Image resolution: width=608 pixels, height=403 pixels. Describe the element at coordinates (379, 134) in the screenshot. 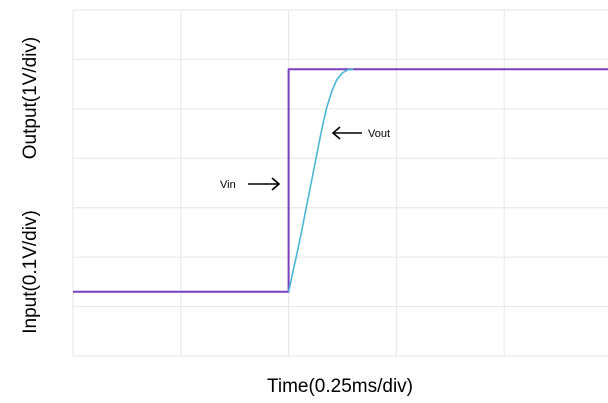

I see `annotation-label-vout: Vout` at that location.